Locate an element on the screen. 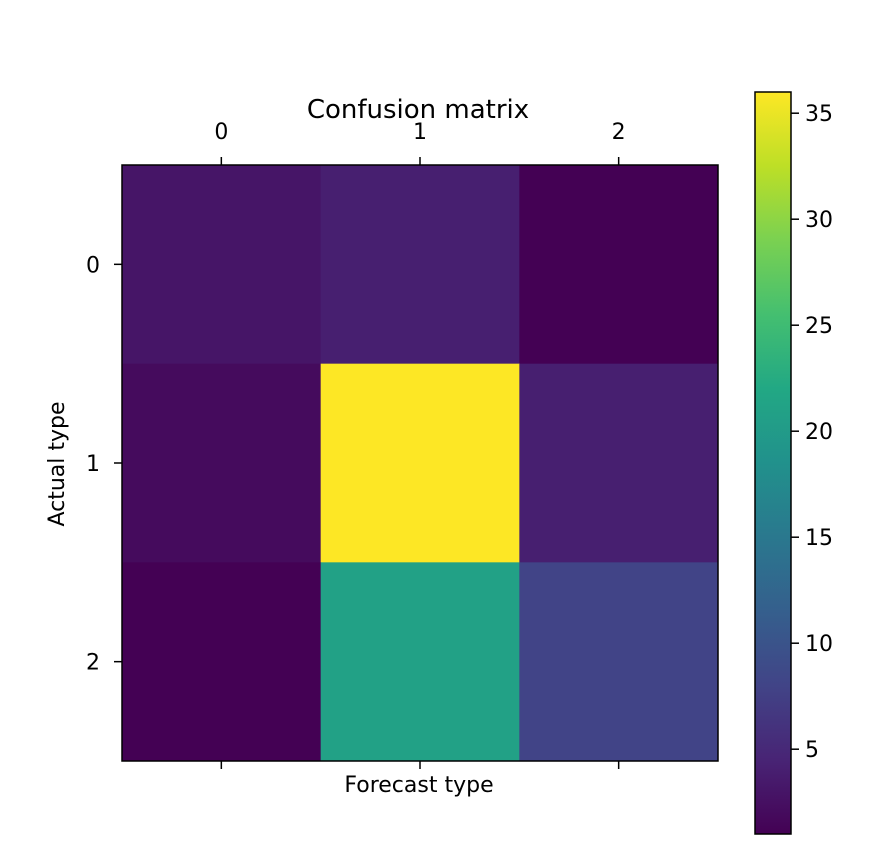 The width and height of the screenshot is (889, 868). colorbar-tick-label: 5 is located at coordinates (812, 750).